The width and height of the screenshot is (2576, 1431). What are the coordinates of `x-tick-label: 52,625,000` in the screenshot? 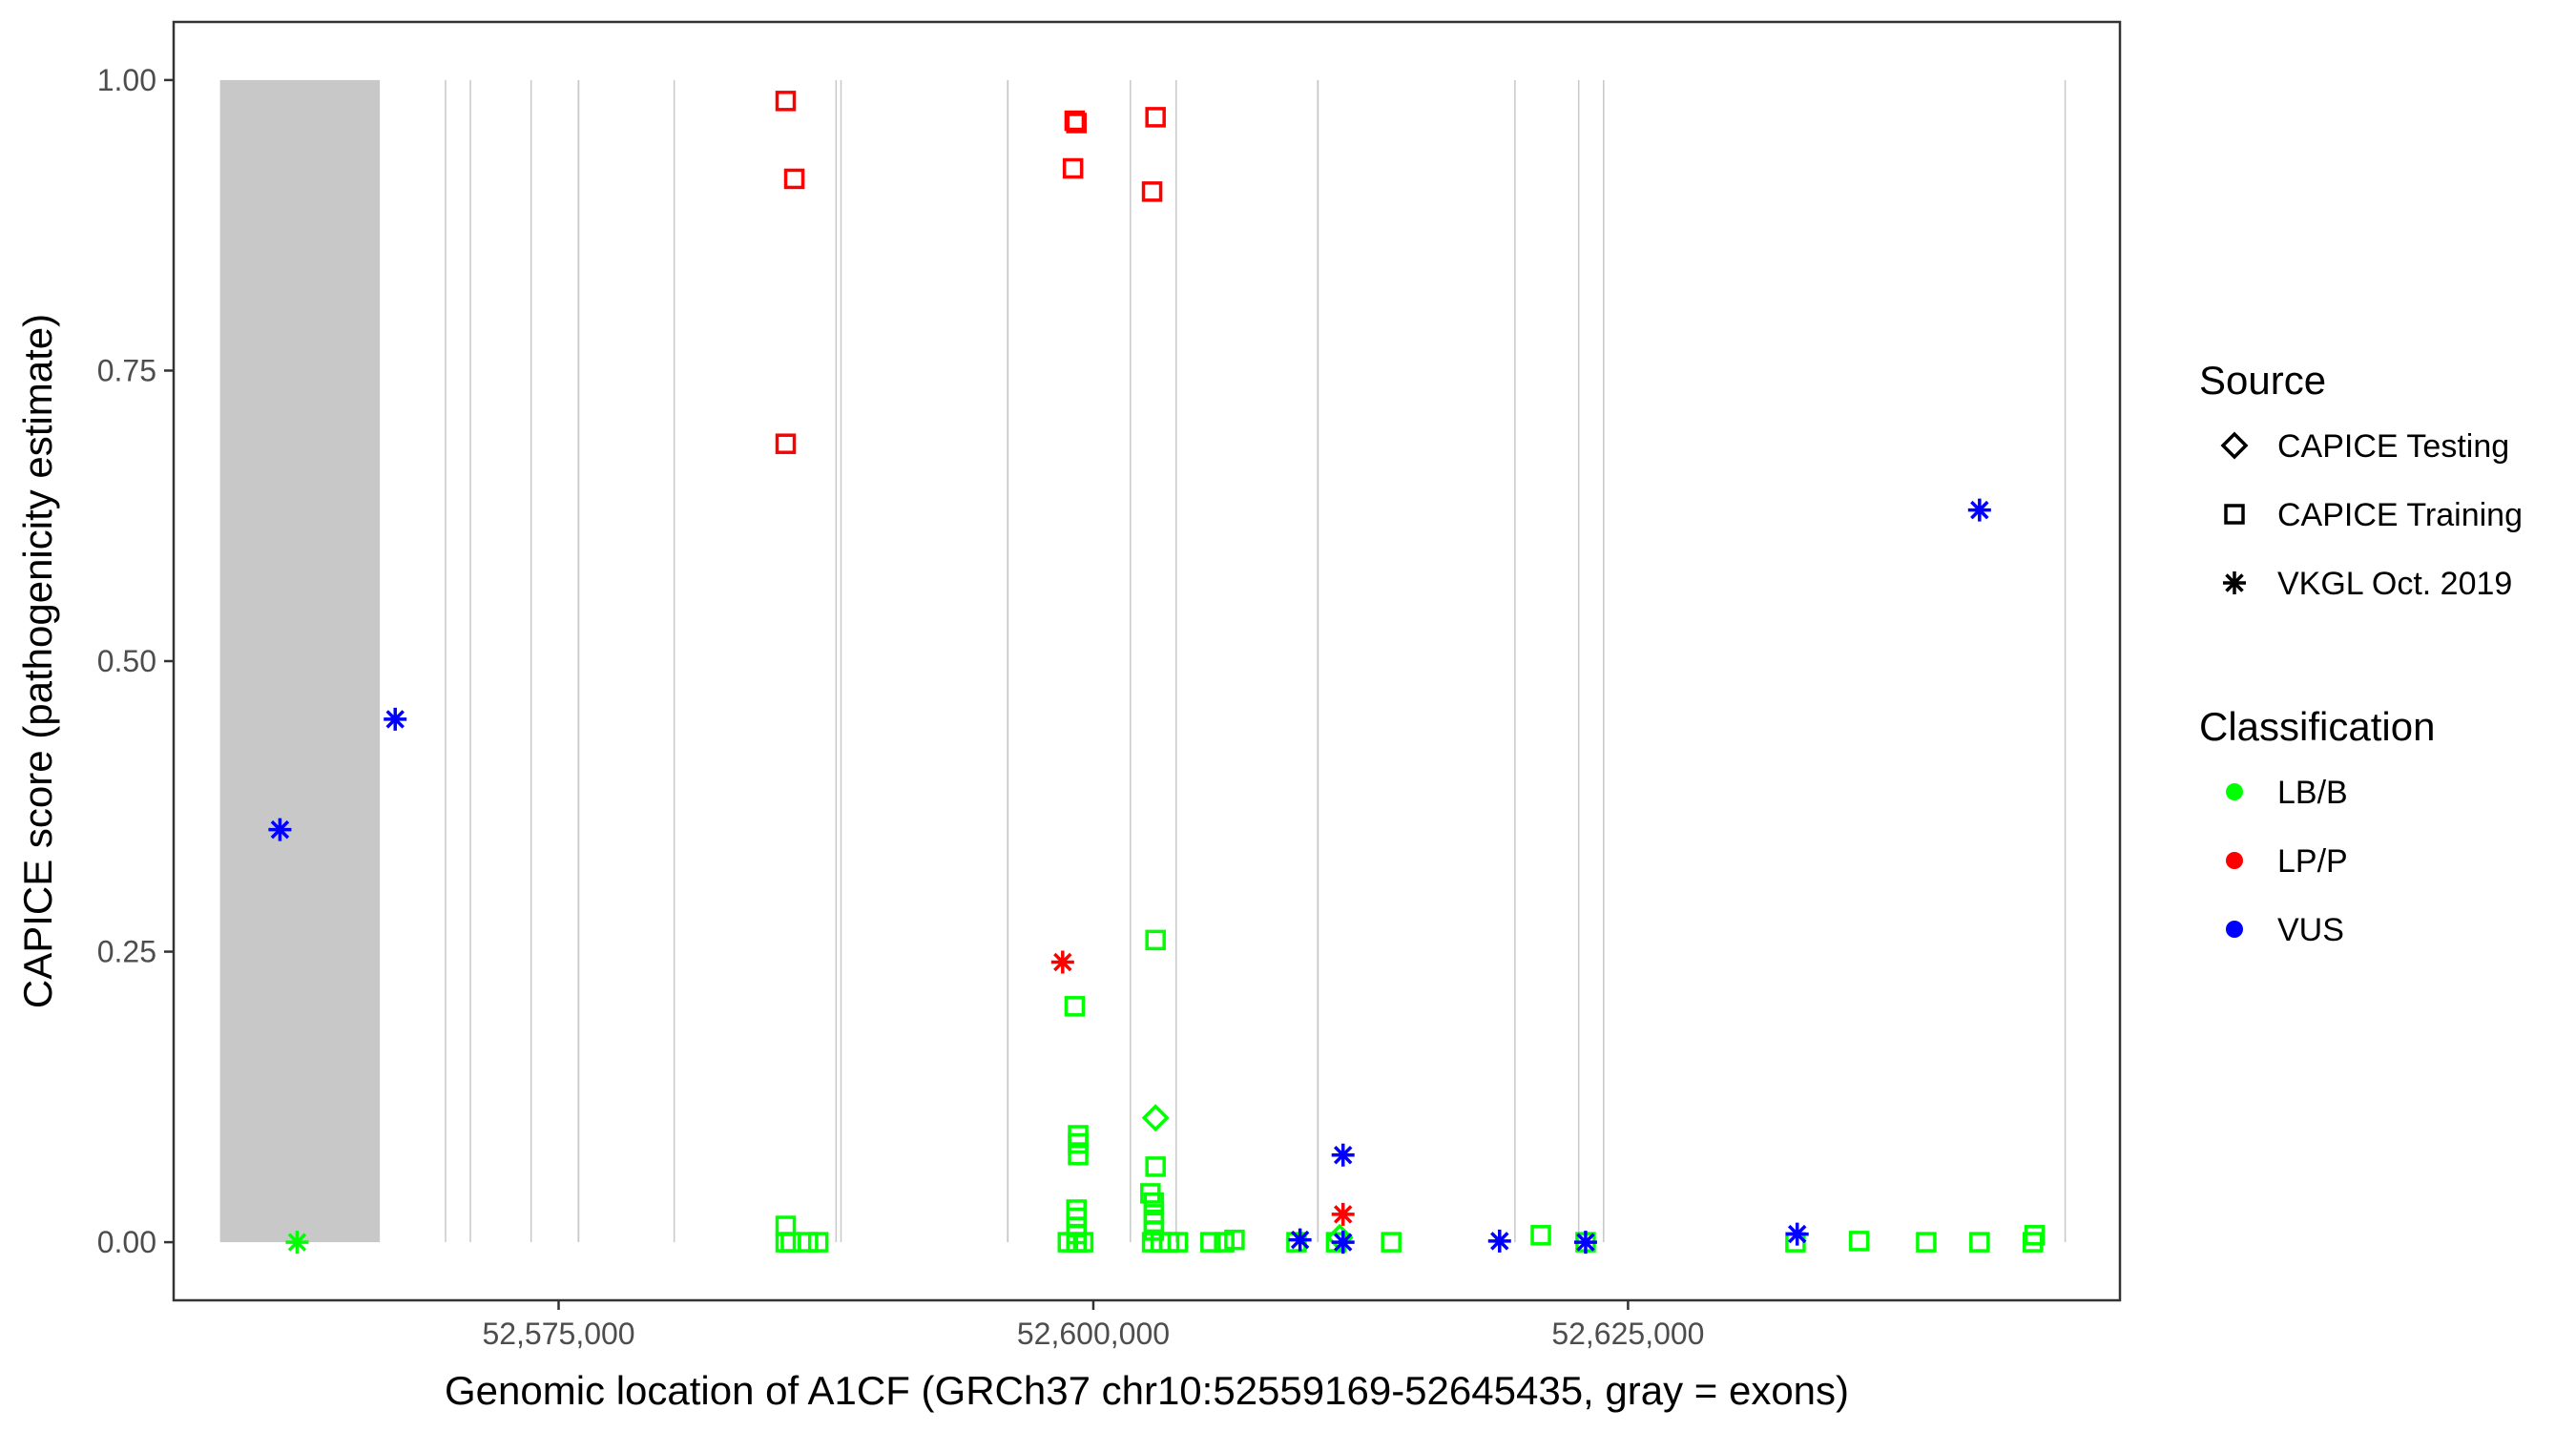 It's located at (1627, 1334).